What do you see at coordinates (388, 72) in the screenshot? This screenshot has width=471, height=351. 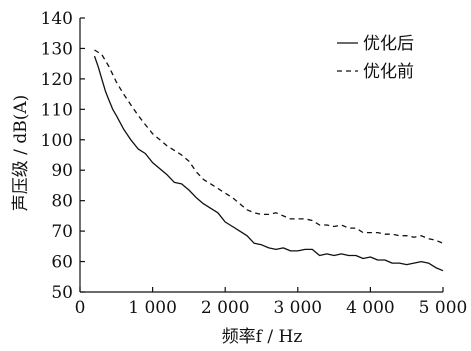 I see `legend-label-before: 优化前` at bounding box center [388, 72].